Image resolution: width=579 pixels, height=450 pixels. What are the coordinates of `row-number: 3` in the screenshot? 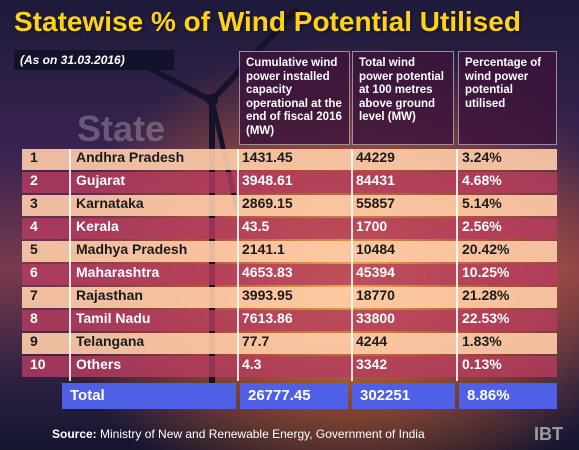 It's located at (34, 203).